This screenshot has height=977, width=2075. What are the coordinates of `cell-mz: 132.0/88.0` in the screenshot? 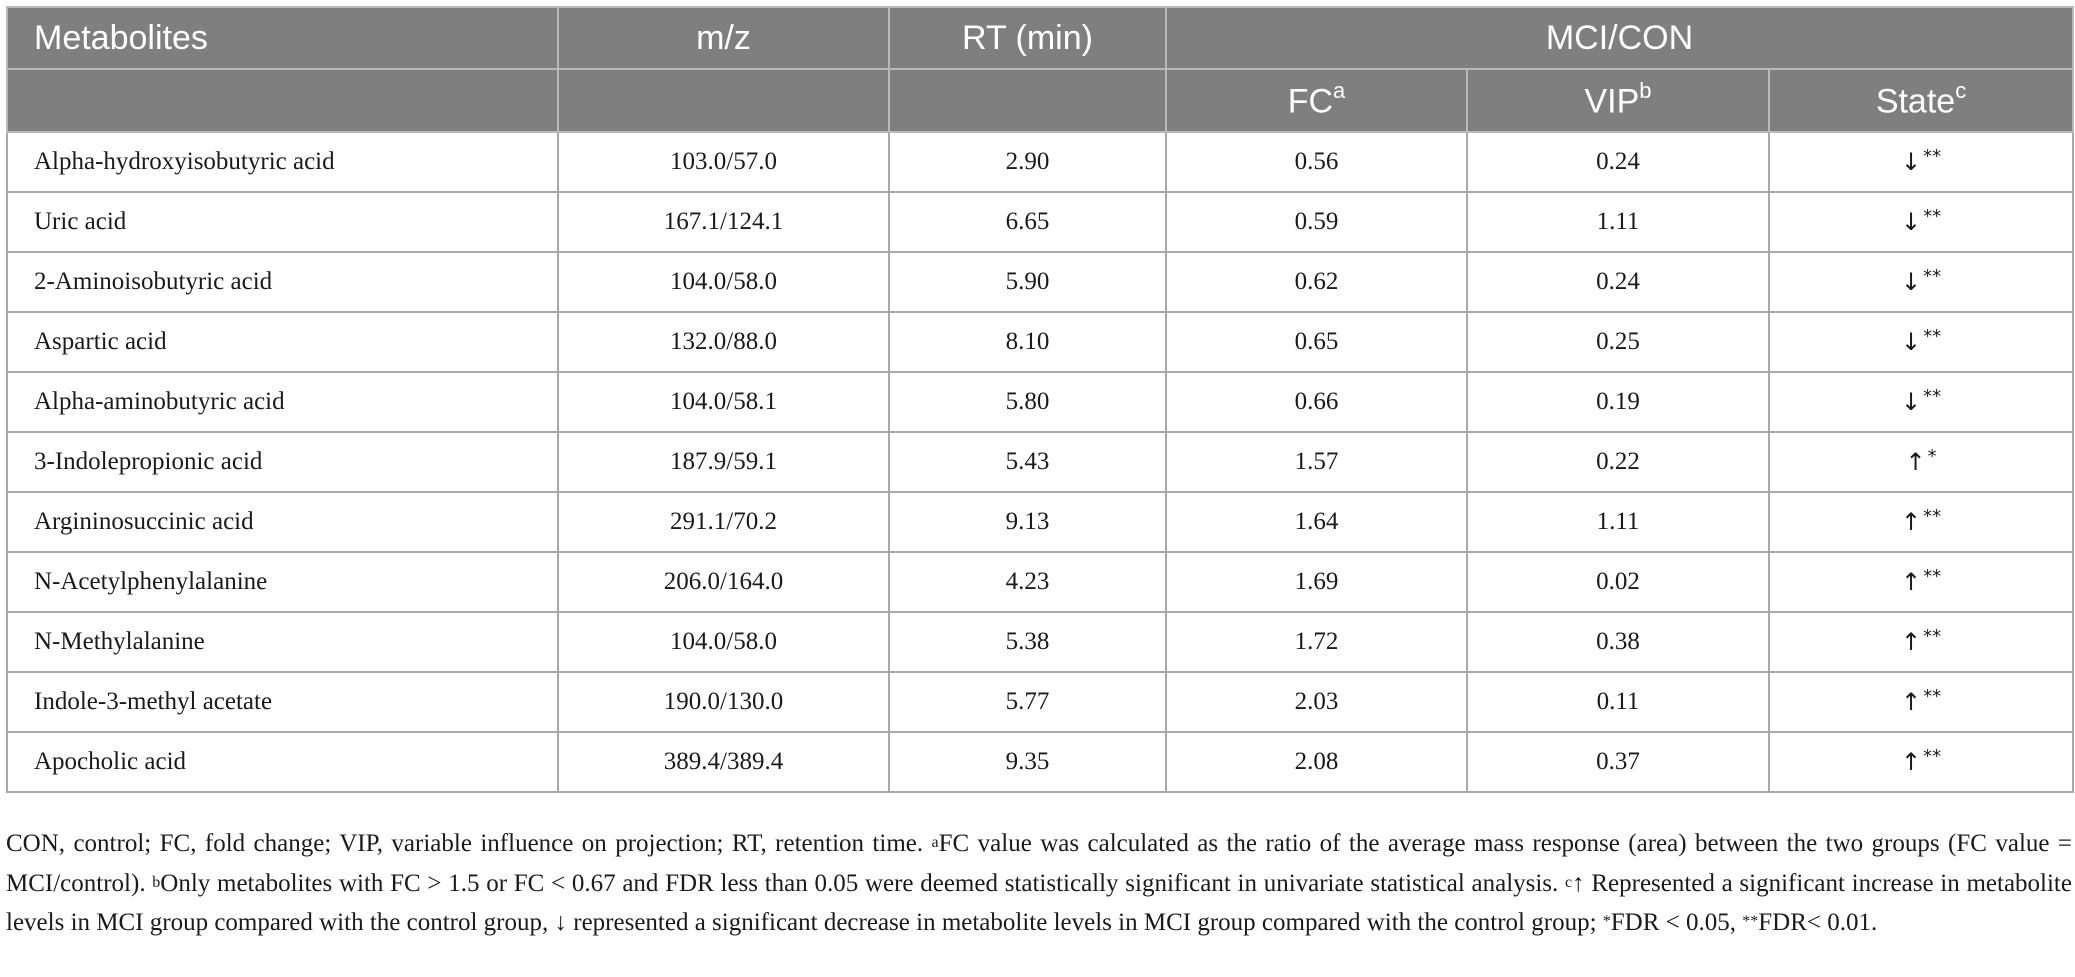 It's located at (723, 342).